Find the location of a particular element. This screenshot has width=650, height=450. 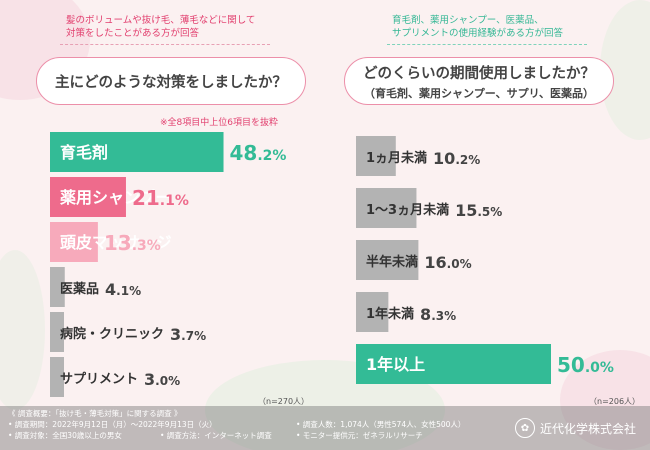

left-value-label-0: 48.2% is located at coordinates (258, 153).